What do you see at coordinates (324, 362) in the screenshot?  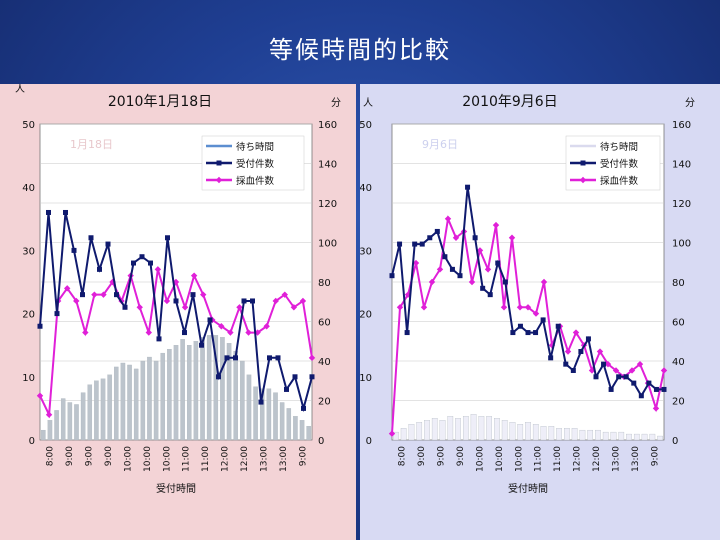 I see `right-tick-label: 40` at bounding box center [324, 362].